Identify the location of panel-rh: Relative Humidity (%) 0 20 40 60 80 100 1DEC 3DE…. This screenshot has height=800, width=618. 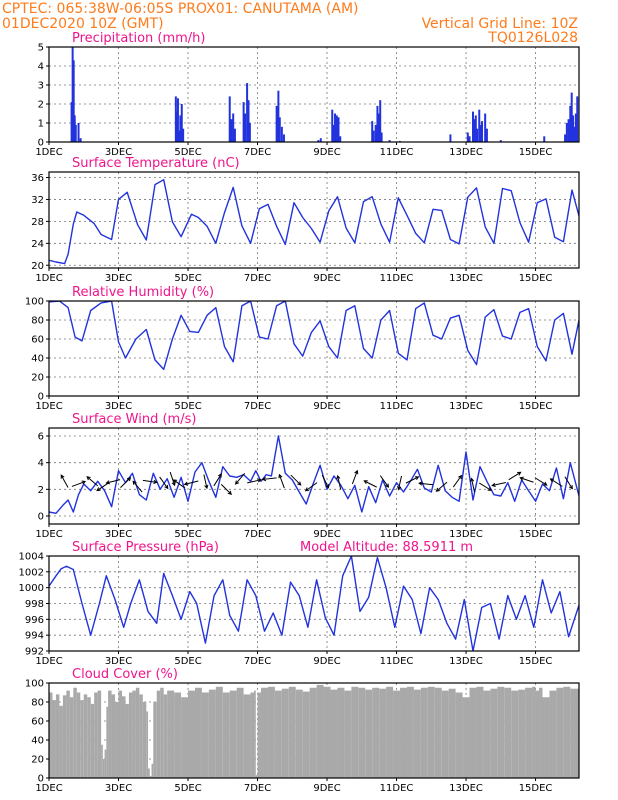
(302, 348).